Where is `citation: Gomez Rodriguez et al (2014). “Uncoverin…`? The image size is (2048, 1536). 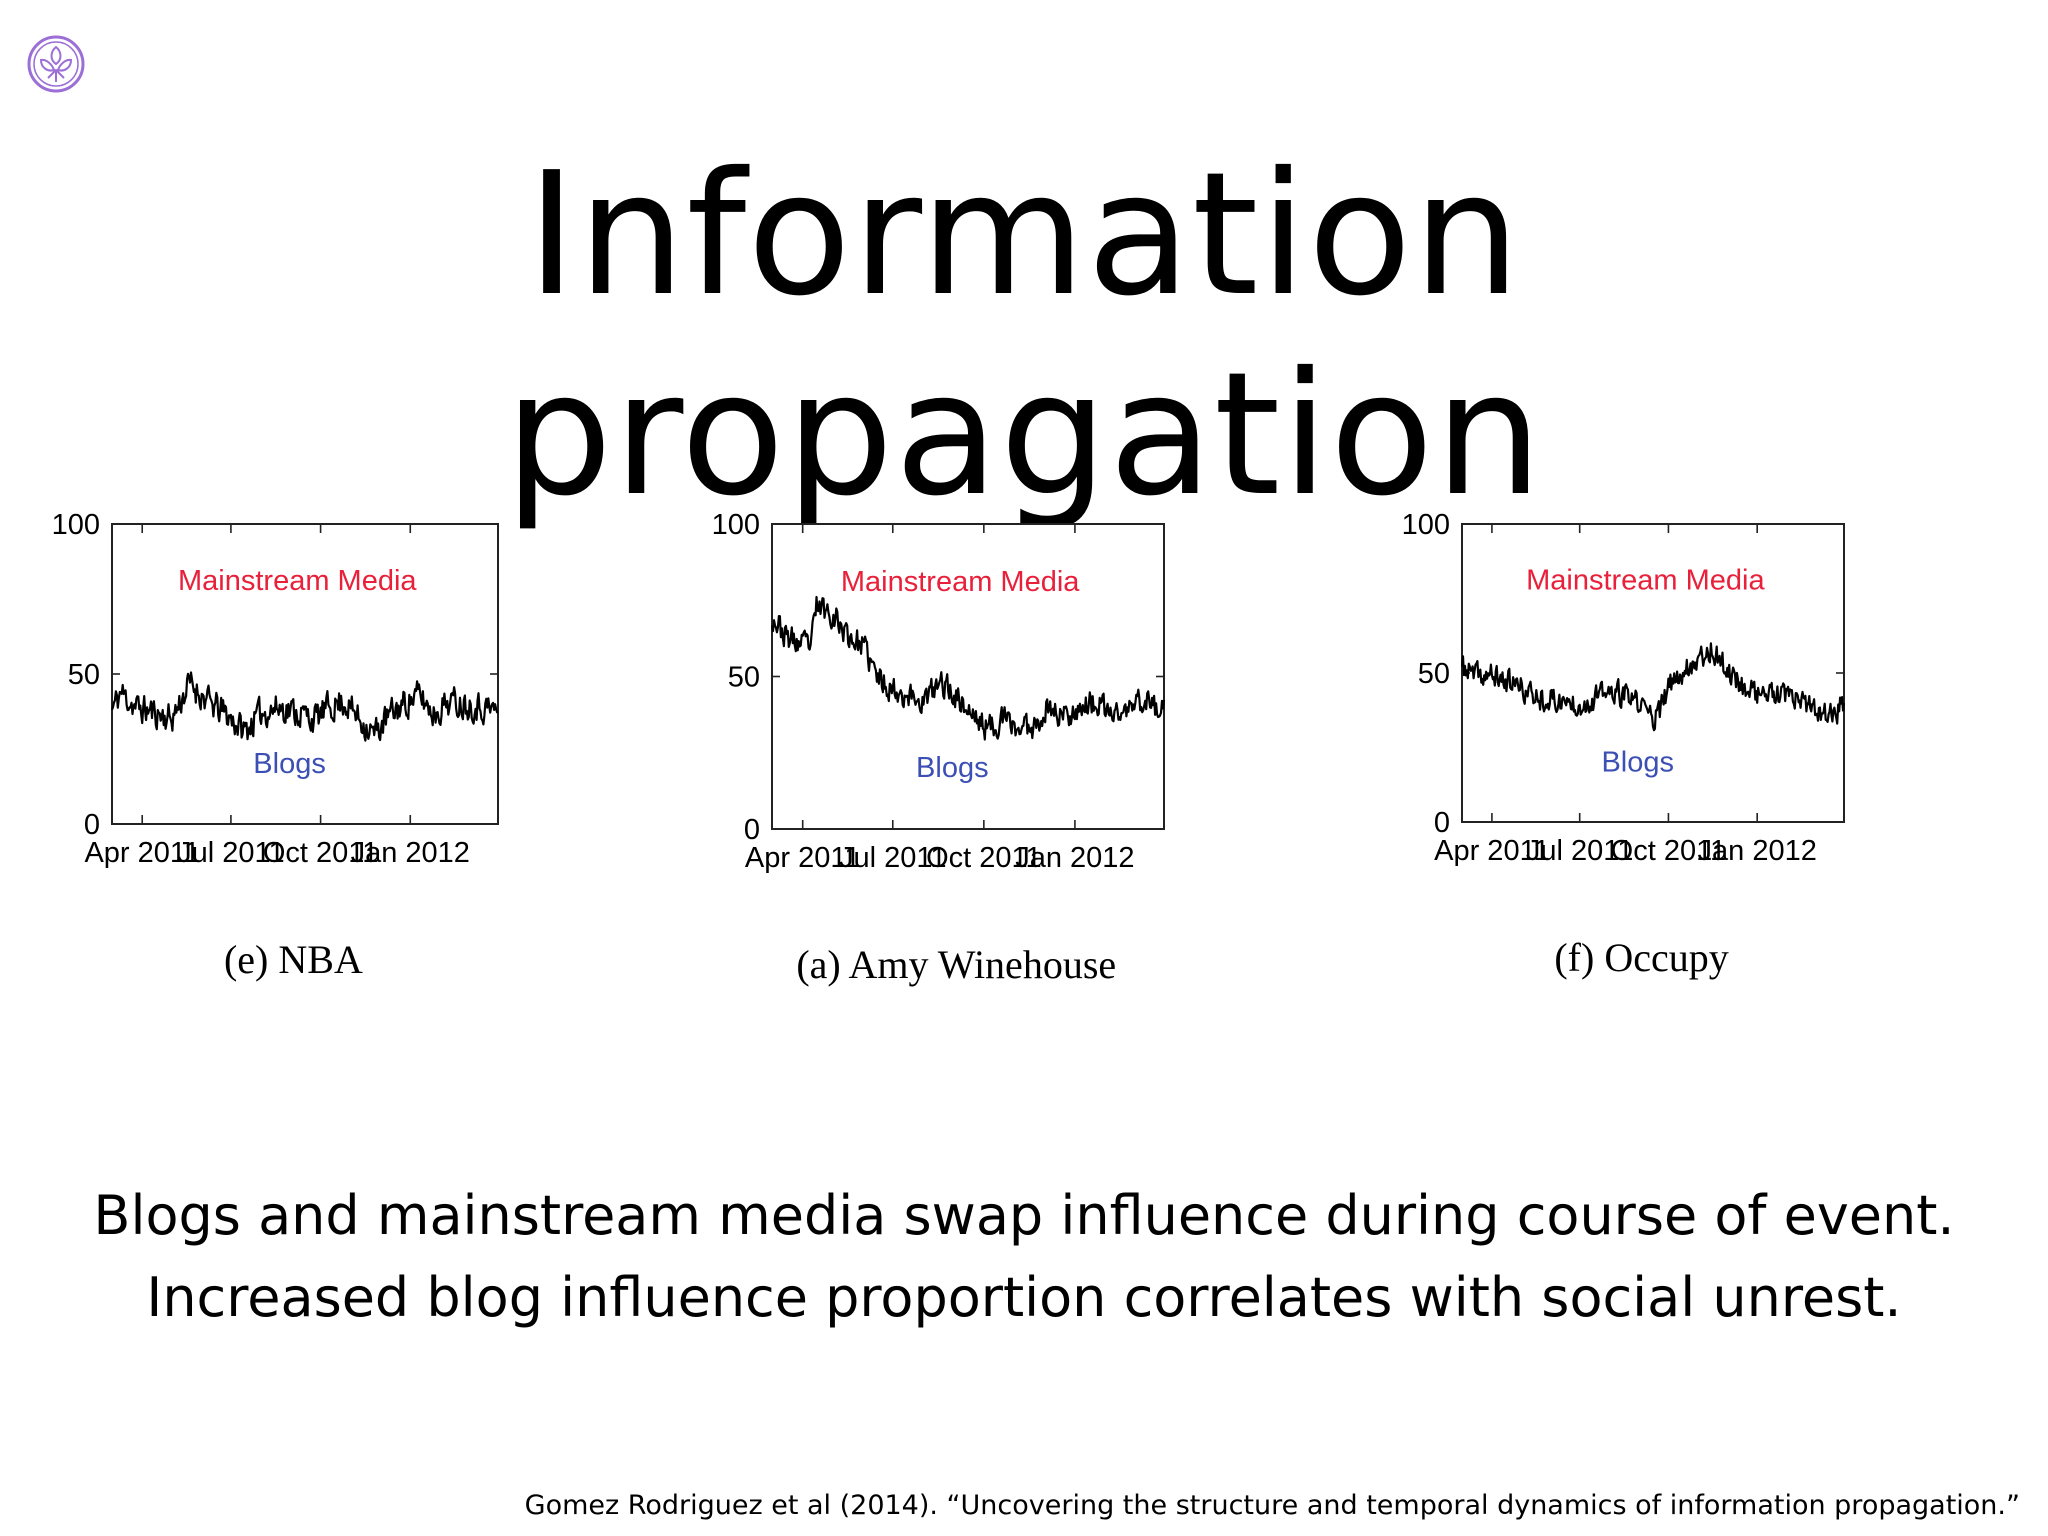 citation: Gomez Rodriguez et al (2014). “Uncoverin… is located at coordinates (1272, 1505).